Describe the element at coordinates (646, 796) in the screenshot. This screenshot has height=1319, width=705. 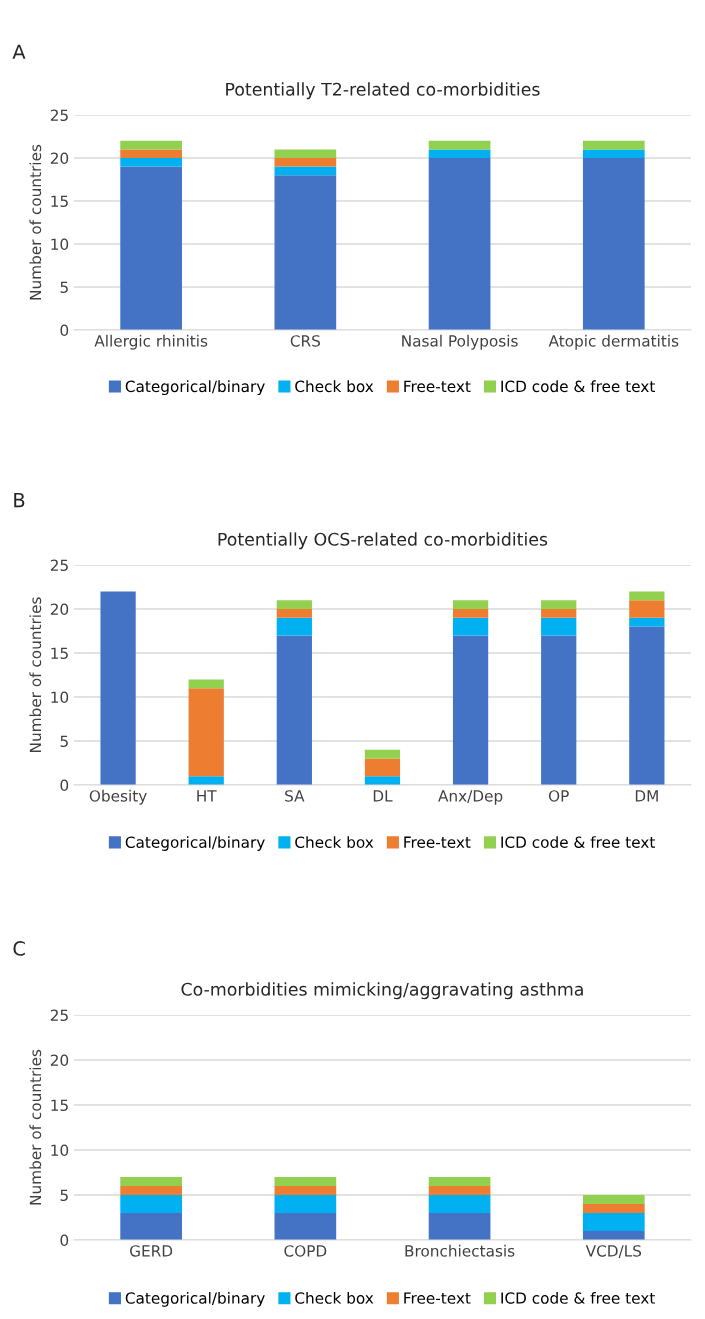
I see `x-tick-label: DM` at that location.